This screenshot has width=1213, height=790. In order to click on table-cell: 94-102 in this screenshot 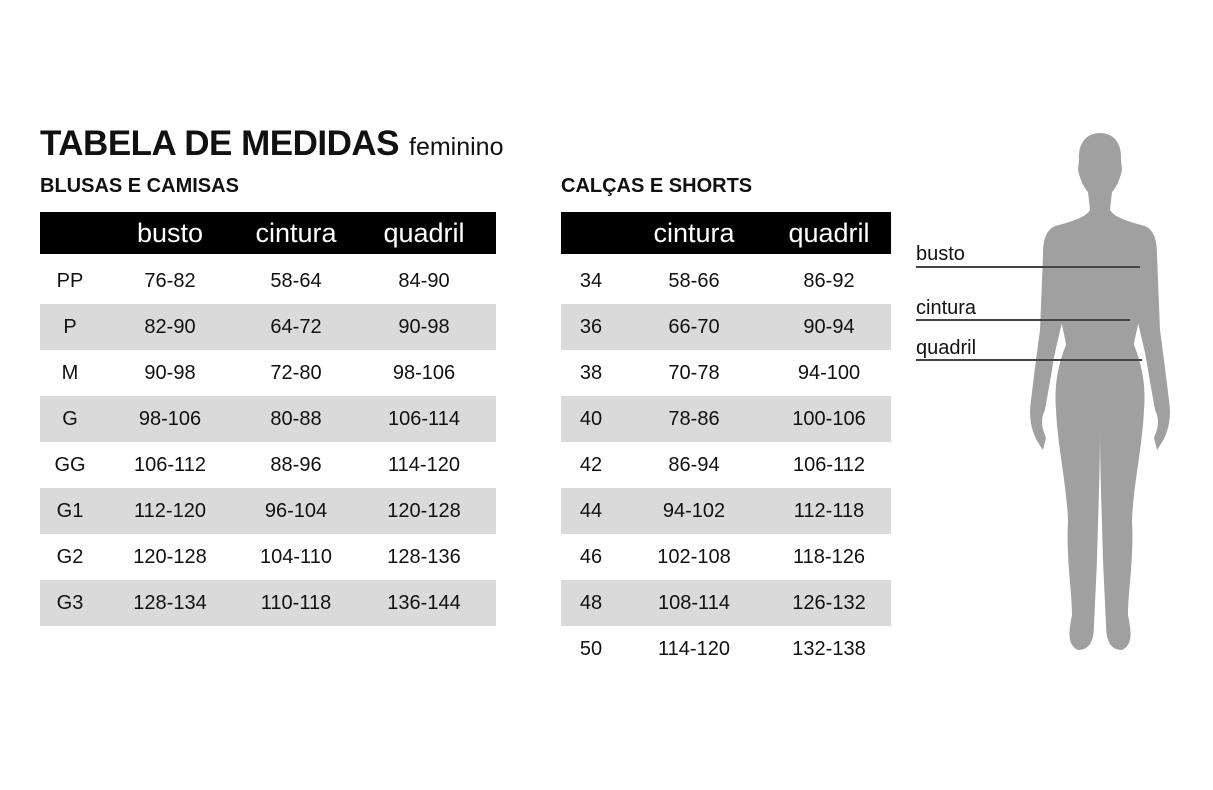, I will do `click(694, 511)`.